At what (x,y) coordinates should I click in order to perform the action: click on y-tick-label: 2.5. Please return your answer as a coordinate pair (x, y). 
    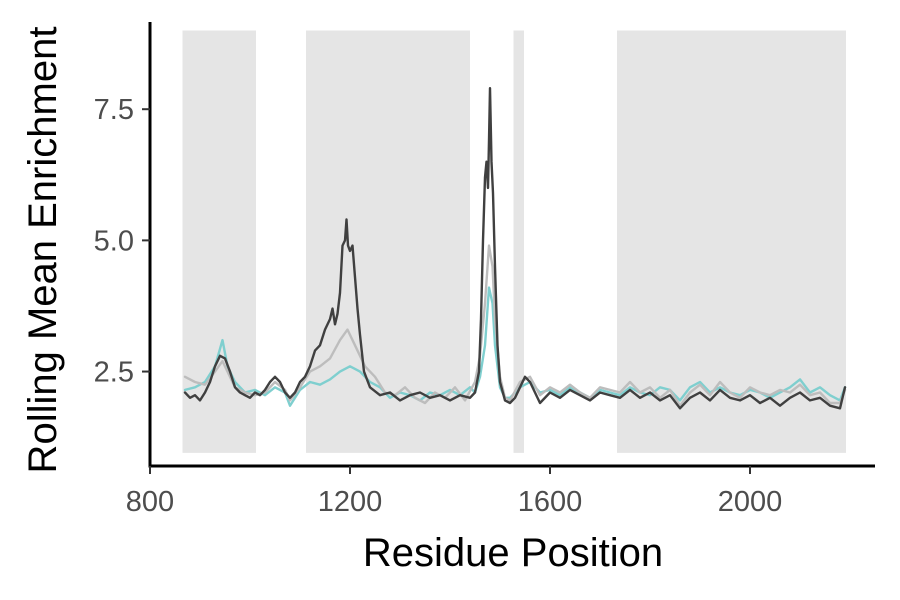
    Looking at the image, I should click on (114, 373).